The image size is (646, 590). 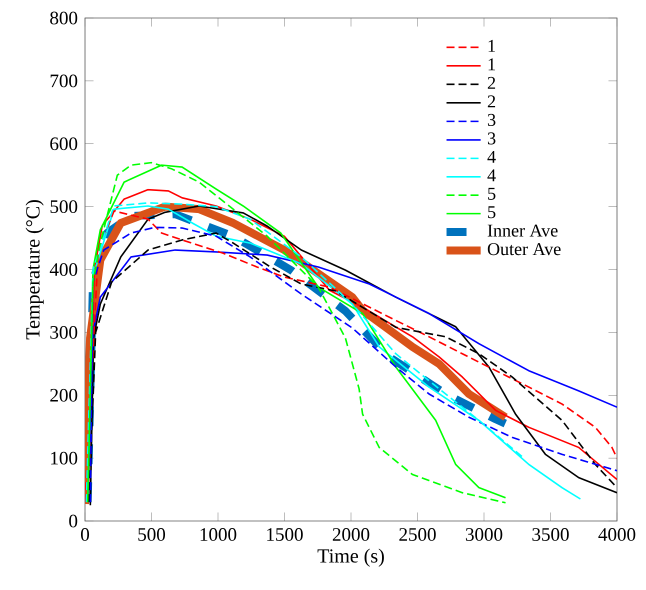 What do you see at coordinates (417, 534) in the screenshot?
I see `x-tick-label: 2500` at bounding box center [417, 534].